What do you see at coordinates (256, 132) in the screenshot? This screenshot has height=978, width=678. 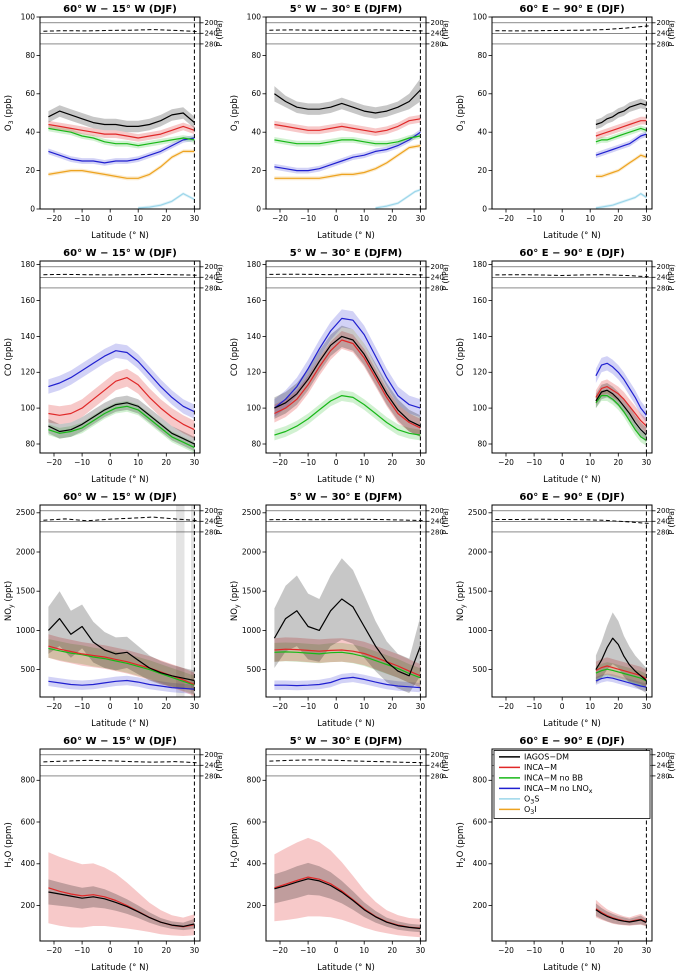 I see `svg-text: 40` at bounding box center [256, 132].